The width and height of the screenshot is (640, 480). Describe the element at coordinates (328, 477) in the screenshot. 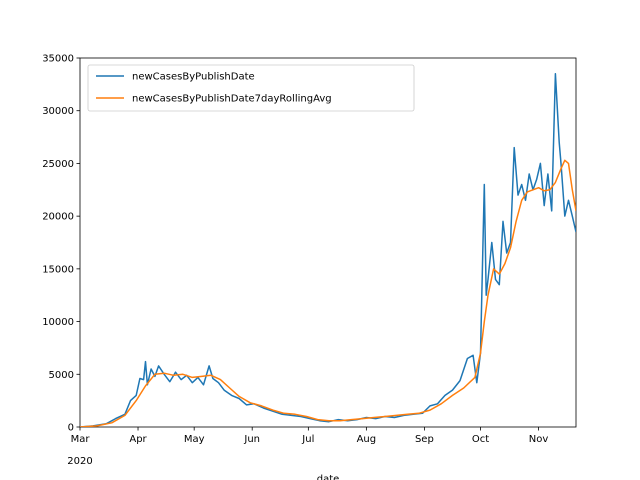

I see `x-axis-label: date` at that location.